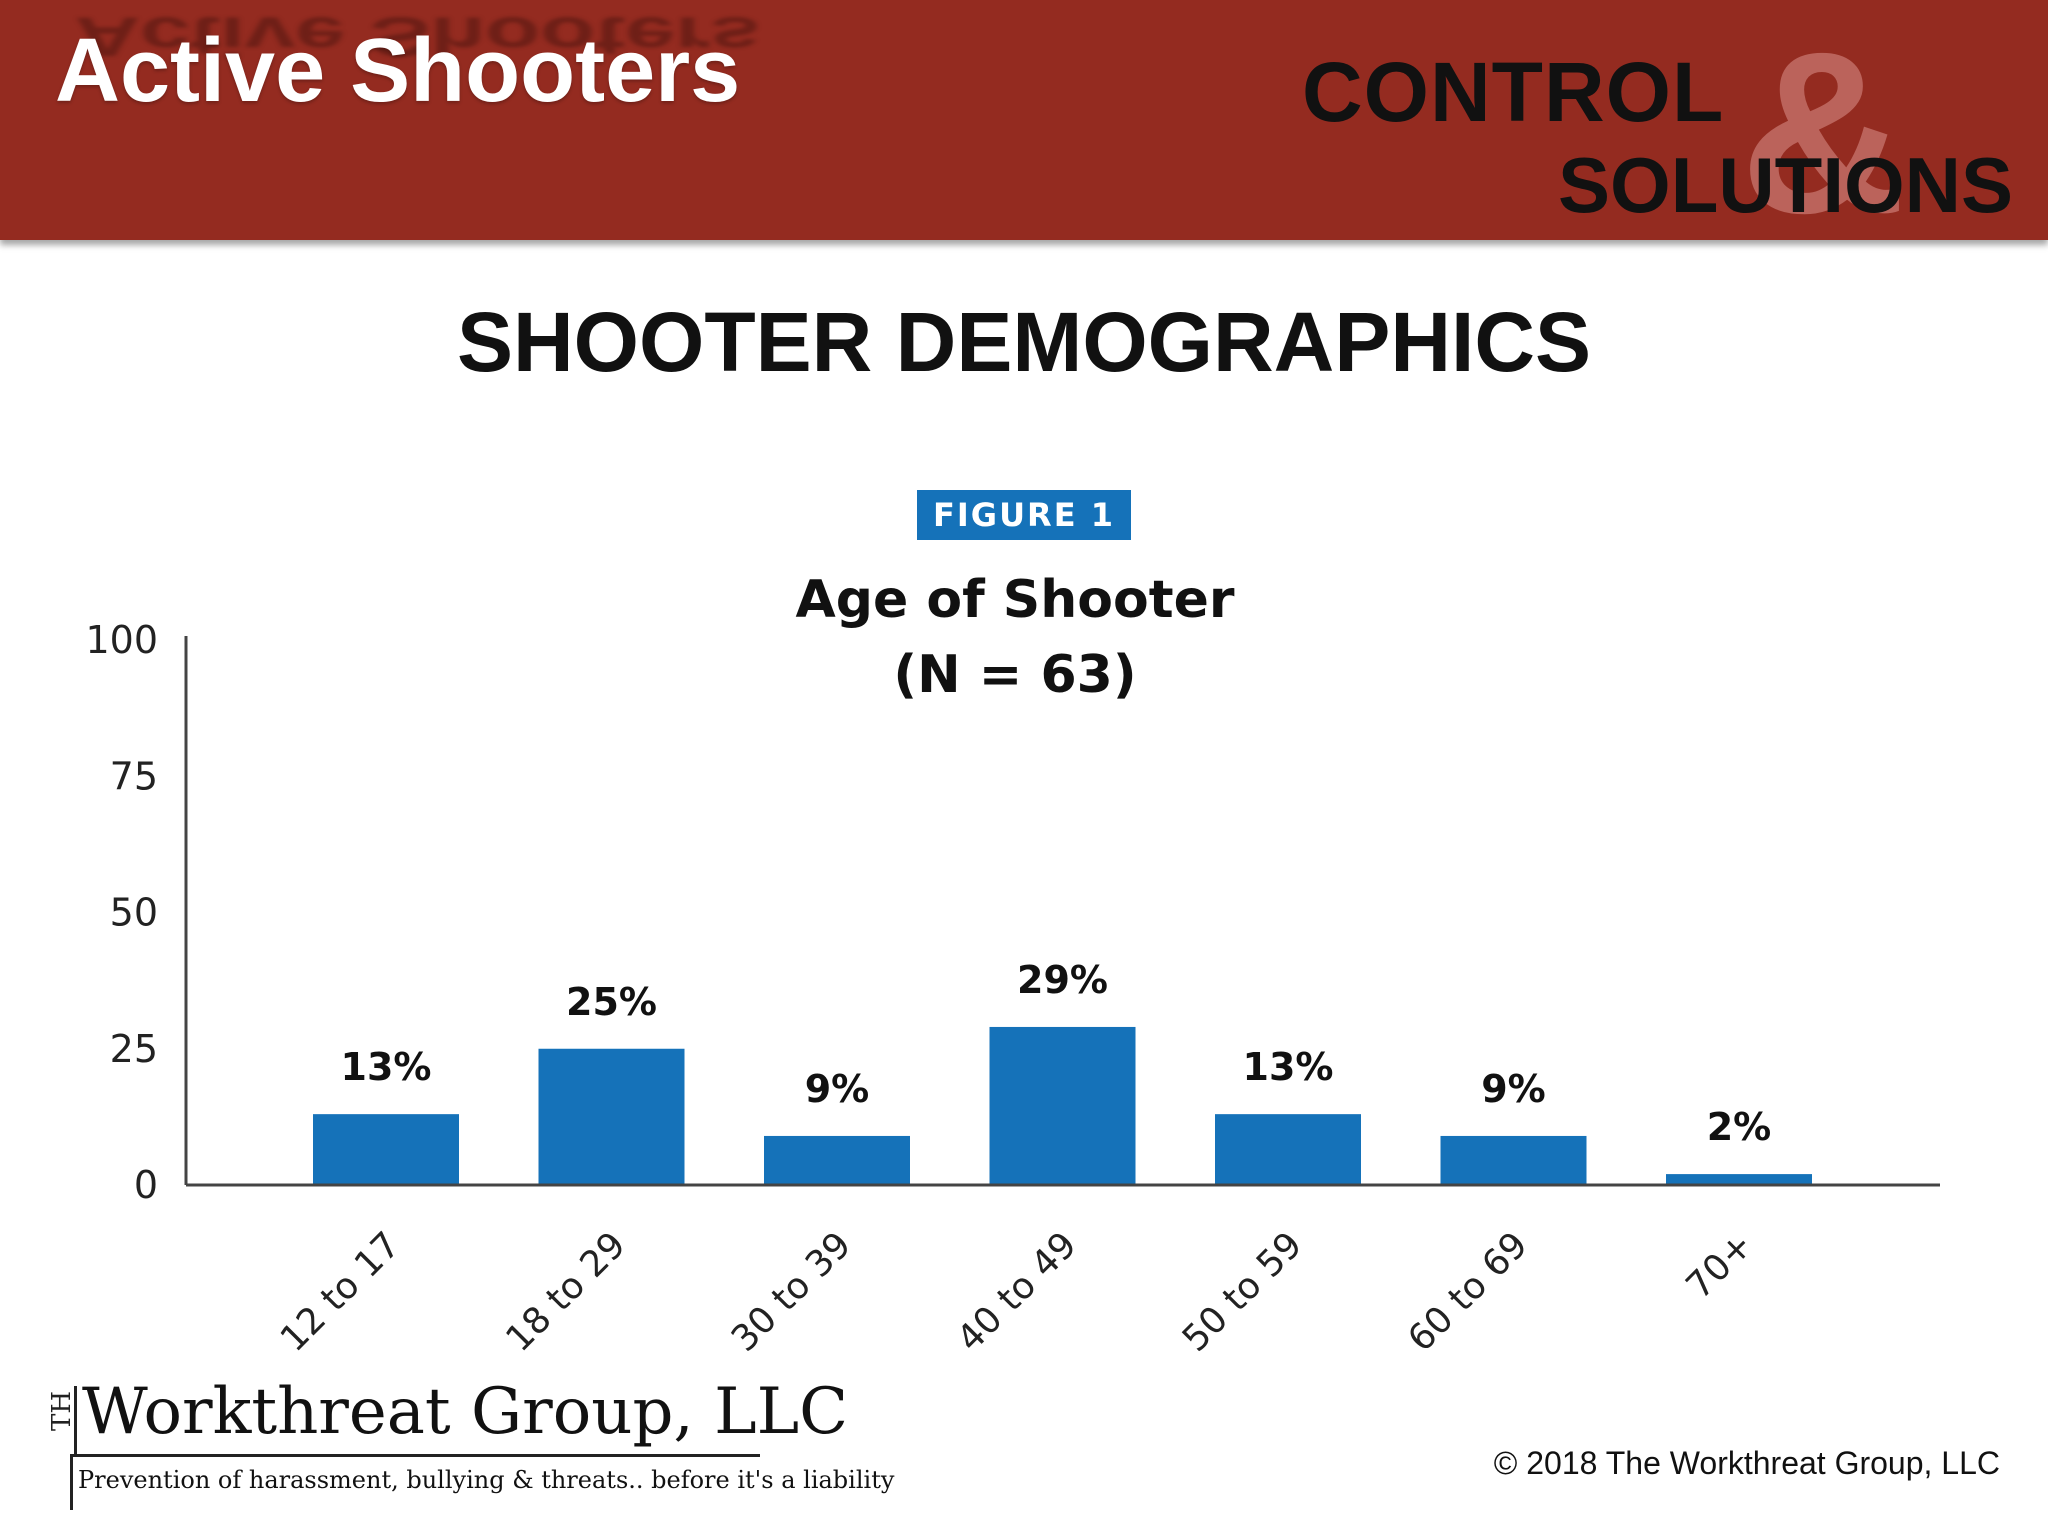  Describe the element at coordinates (134, 913) in the screenshot. I see `y-tick-label: 50` at that location.